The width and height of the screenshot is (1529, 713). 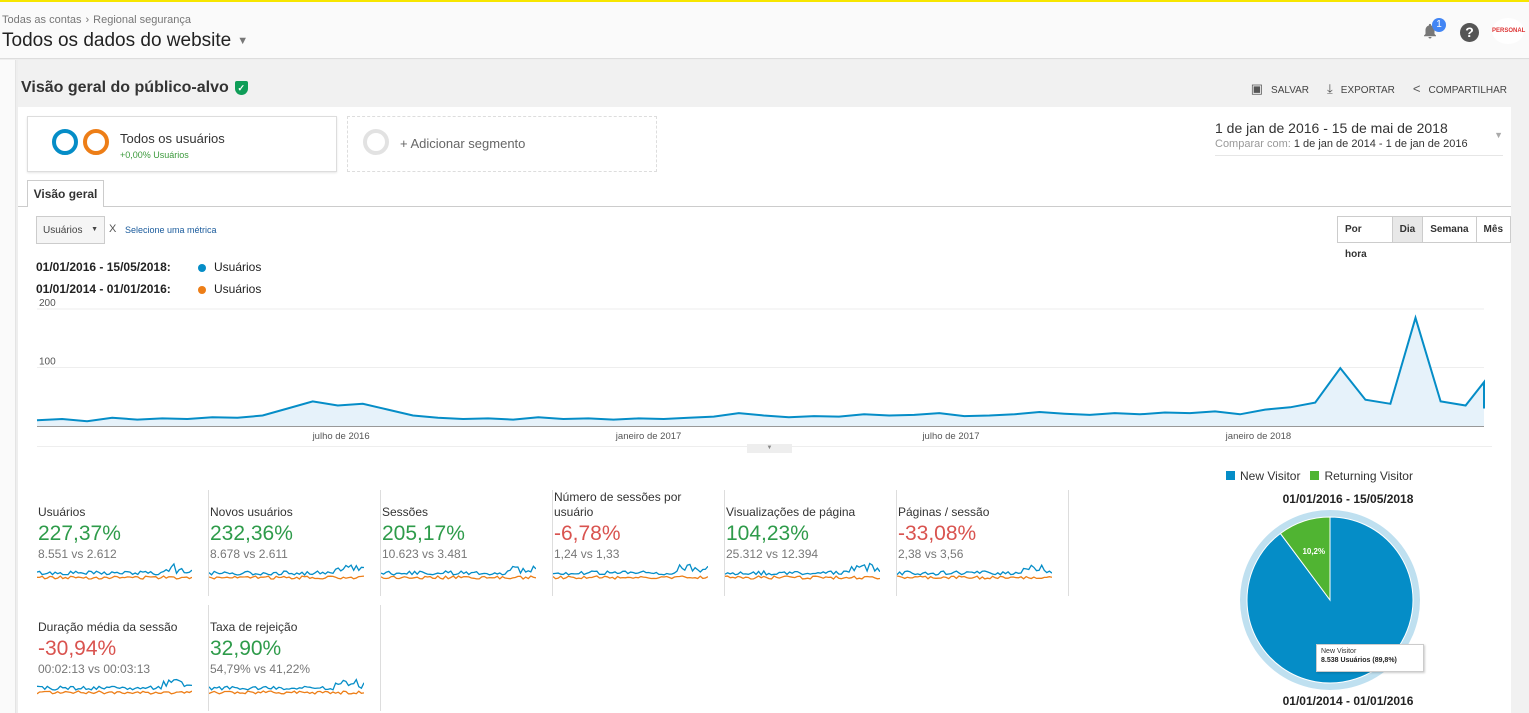 I want to click on legend-series: Usuários, so click(x=238, y=289).